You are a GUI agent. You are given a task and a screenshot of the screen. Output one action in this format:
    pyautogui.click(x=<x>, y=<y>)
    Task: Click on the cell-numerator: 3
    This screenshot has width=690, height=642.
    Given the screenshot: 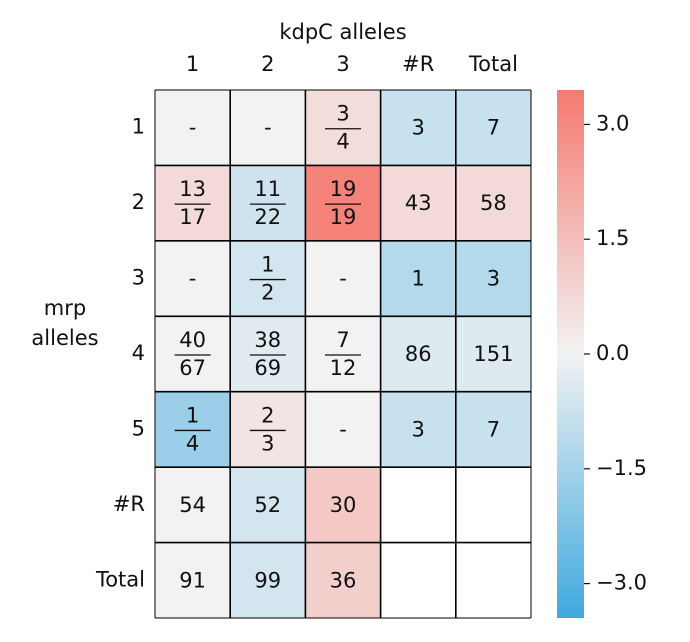 What is the action you would take?
    pyautogui.click(x=342, y=114)
    